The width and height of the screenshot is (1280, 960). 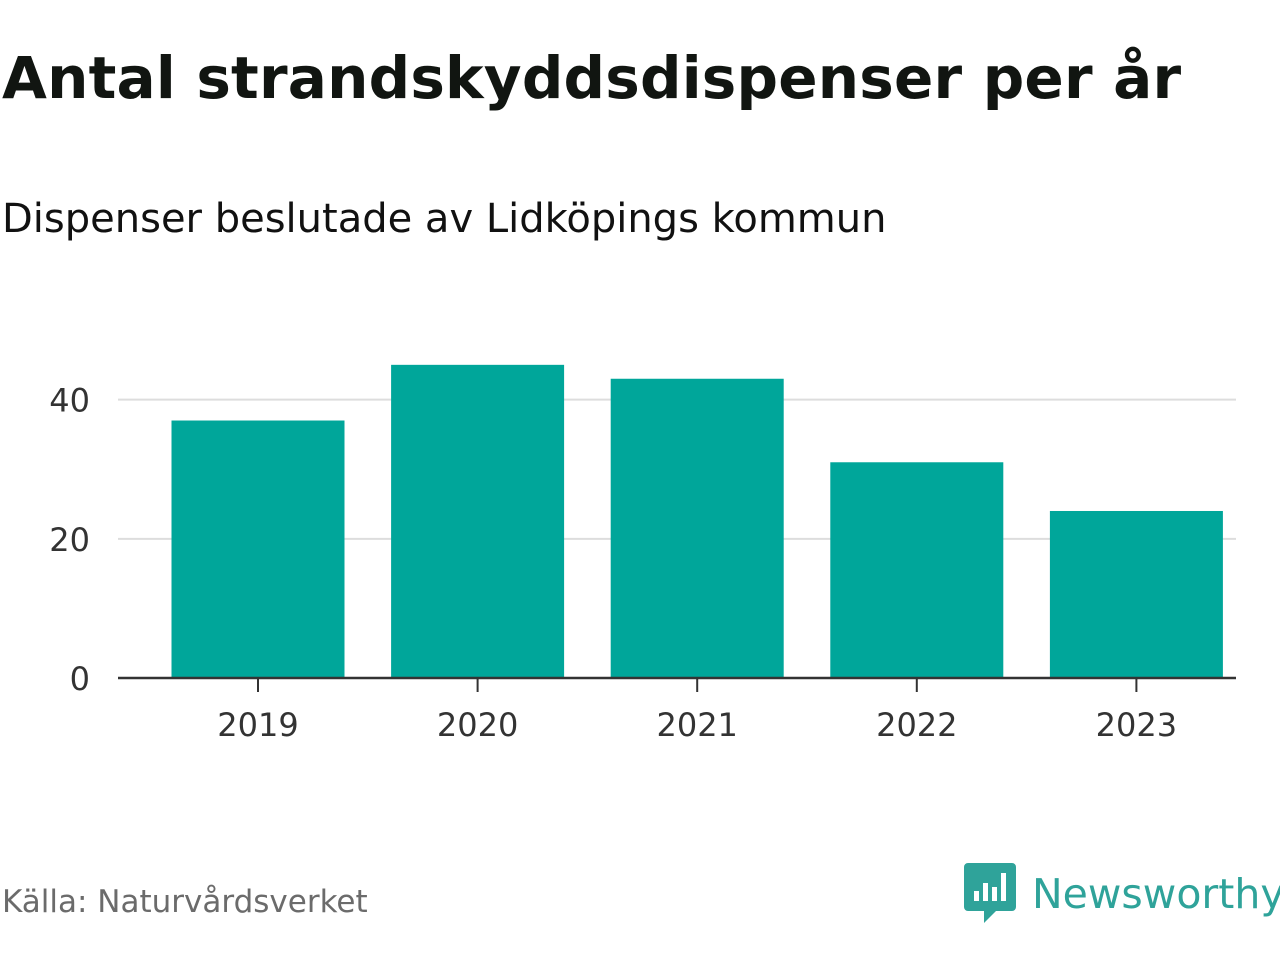 I want to click on brand-logo: Newsworthy, so click(x=1122, y=894).